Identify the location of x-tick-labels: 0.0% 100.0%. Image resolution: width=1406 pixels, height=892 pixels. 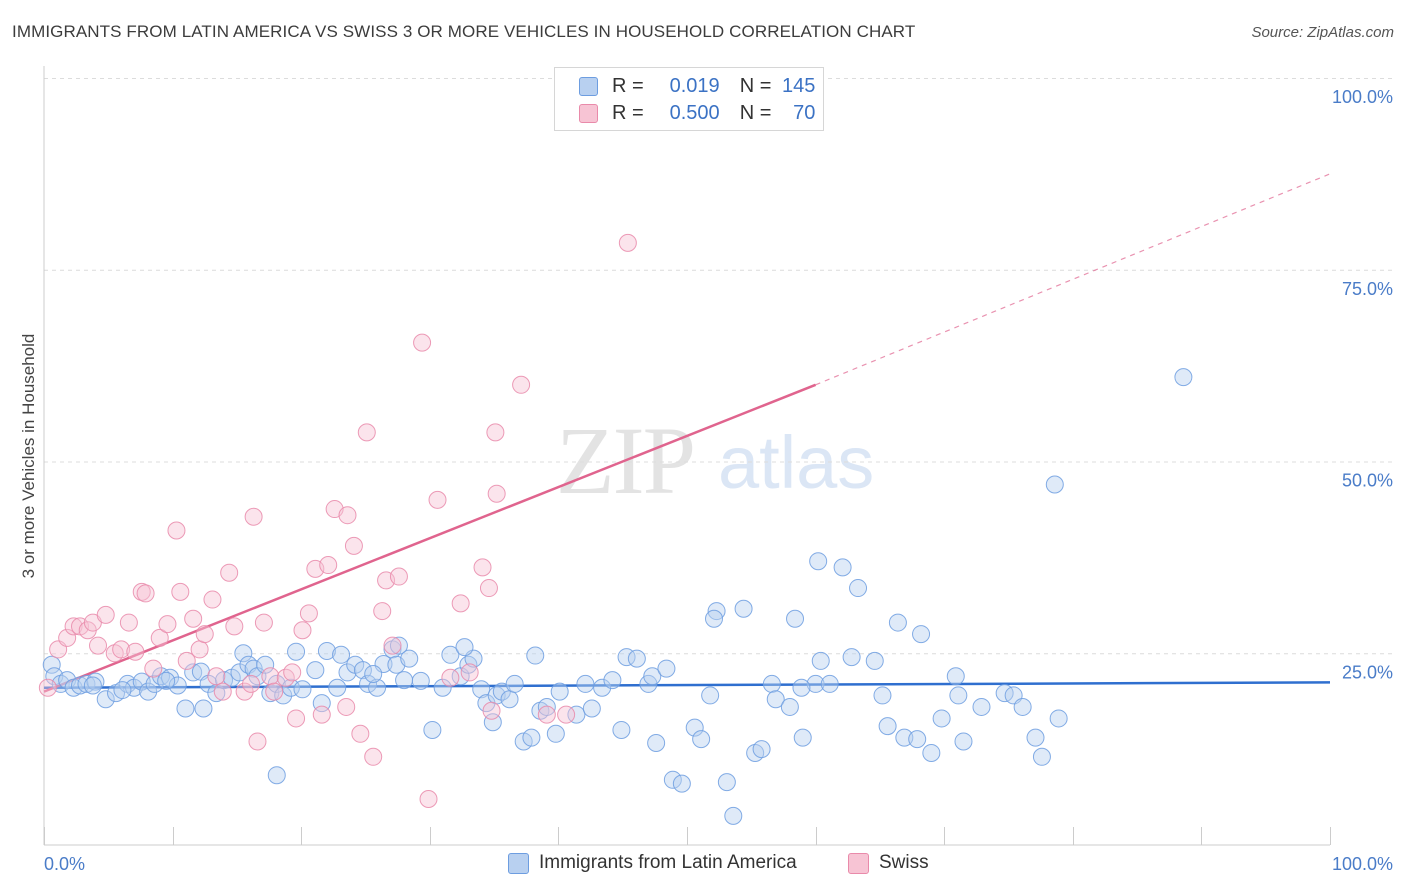
(718, 864).